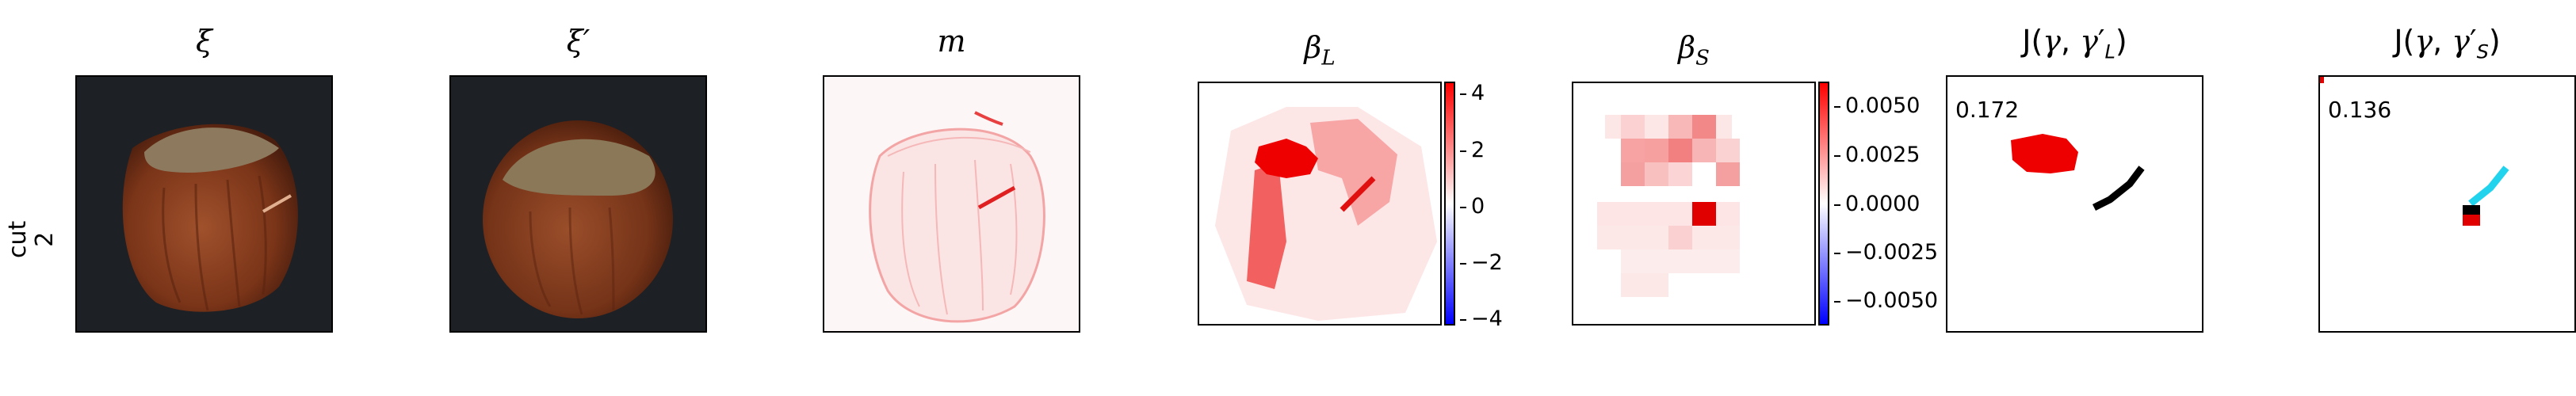 The image size is (2576, 396). What do you see at coordinates (957, 217) in the screenshot?
I see `mask-m` at bounding box center [957, 217].